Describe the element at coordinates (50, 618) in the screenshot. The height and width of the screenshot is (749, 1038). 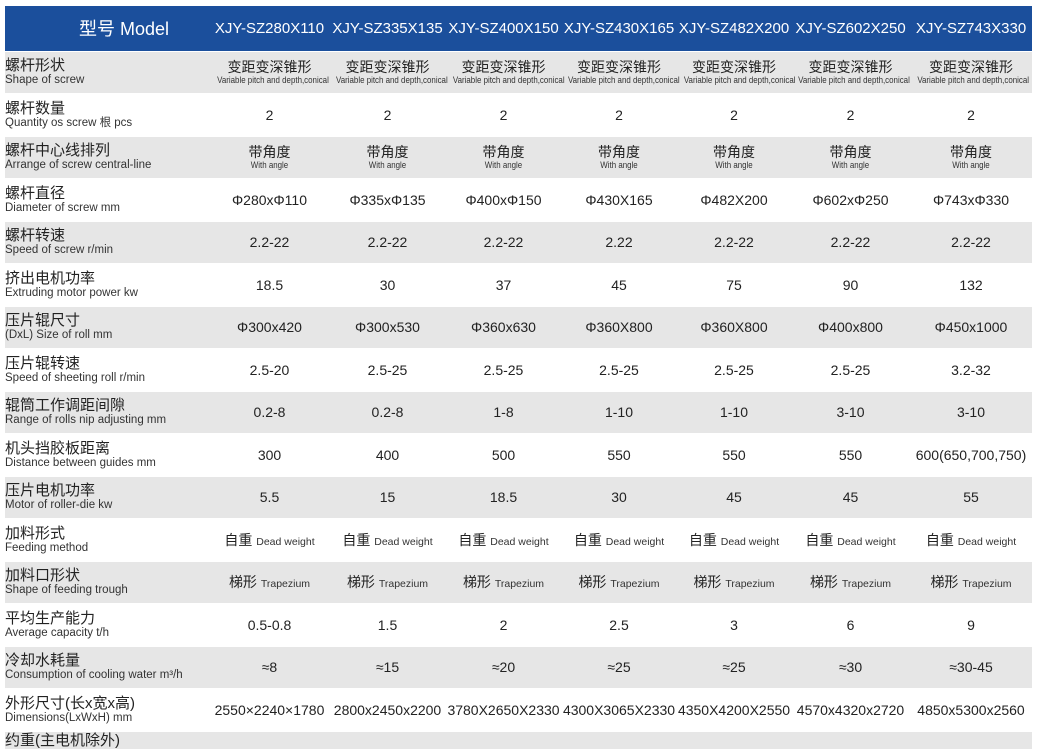
I see `parameter-name-cn: 平均生产能力` at that location.